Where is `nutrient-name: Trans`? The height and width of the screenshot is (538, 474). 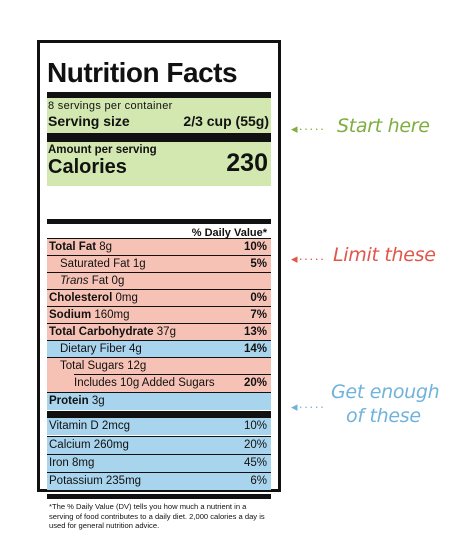 nutrient-name: Trans is located at coordinates (74, 281).